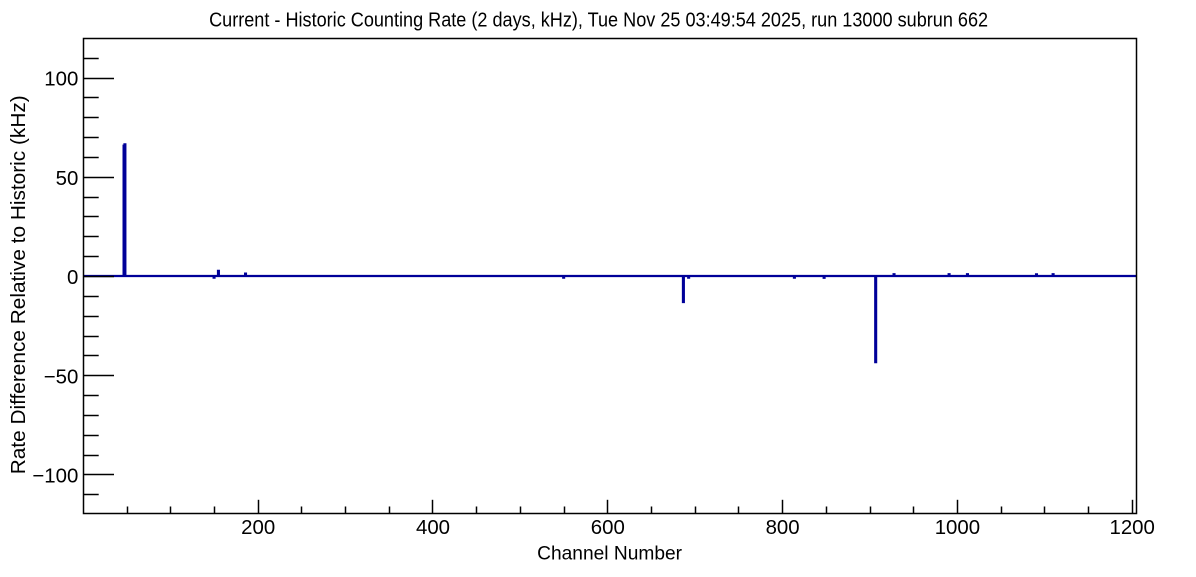 This screenshot has height=577, width=1196. Describe the element at coordinates (433, 528) in the screenshot. I see `svg-text: 400` at that location.